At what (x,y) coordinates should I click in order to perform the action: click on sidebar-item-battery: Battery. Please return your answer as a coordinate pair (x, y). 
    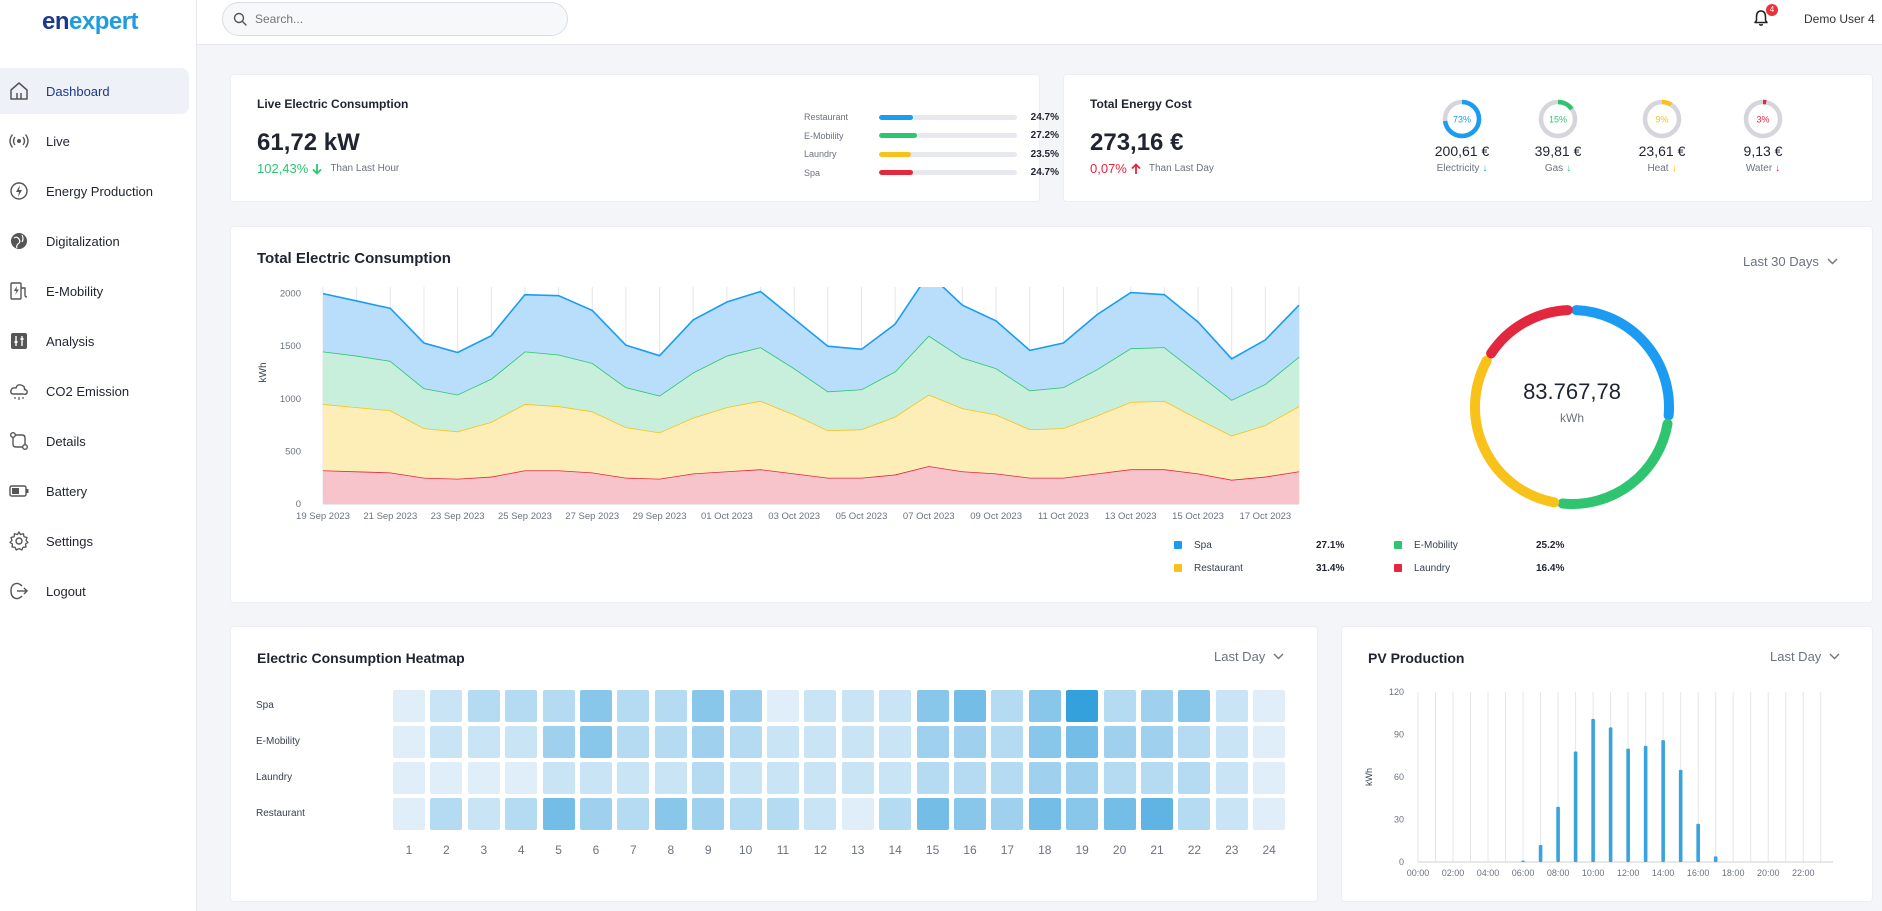
    Looking at the image, I should click on (94, 491).